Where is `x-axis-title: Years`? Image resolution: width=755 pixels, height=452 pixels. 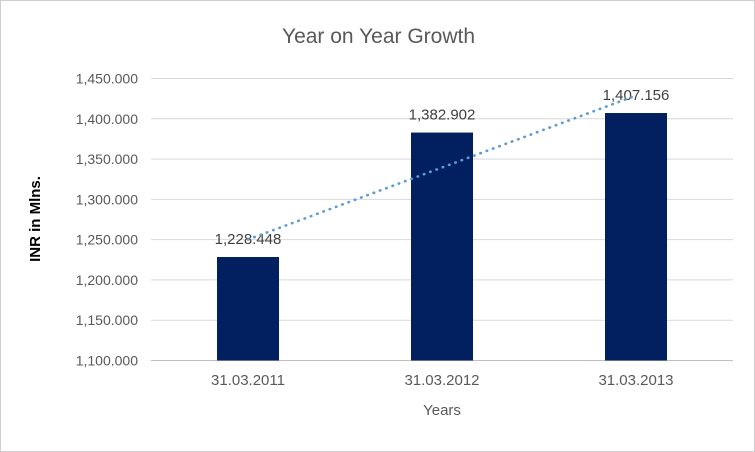 x-axis-title: Years is located at coordinates (442, 410).